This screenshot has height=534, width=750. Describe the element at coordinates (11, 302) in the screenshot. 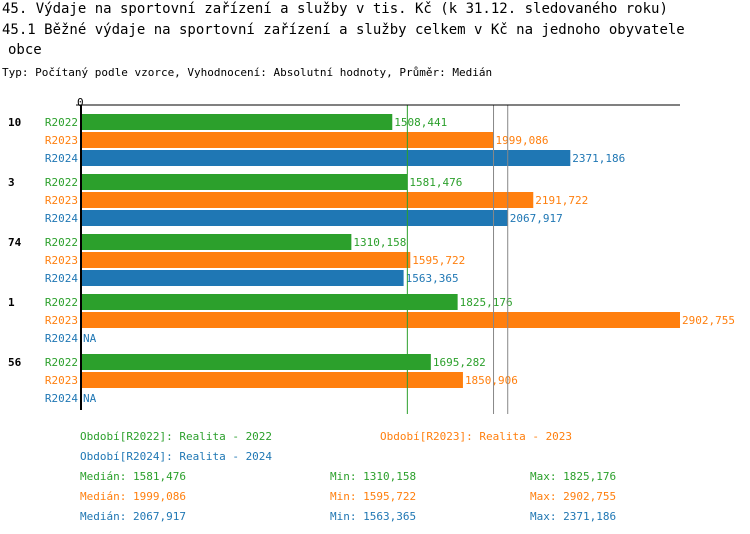

I see `category-label: 1` at that location.